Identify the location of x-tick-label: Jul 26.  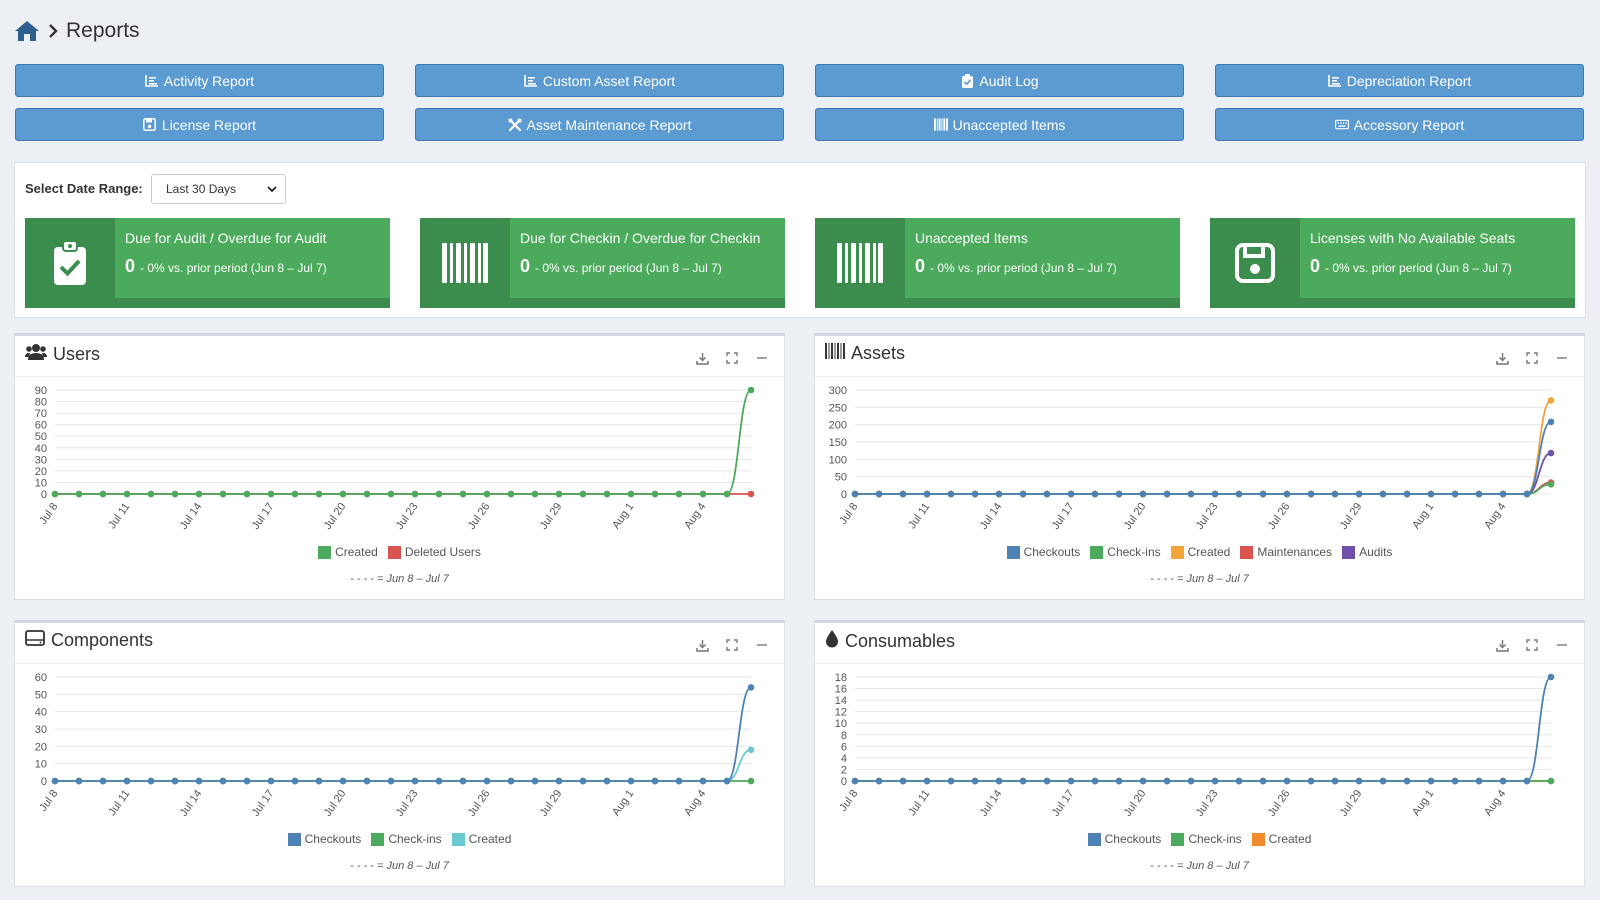
(479, 803).